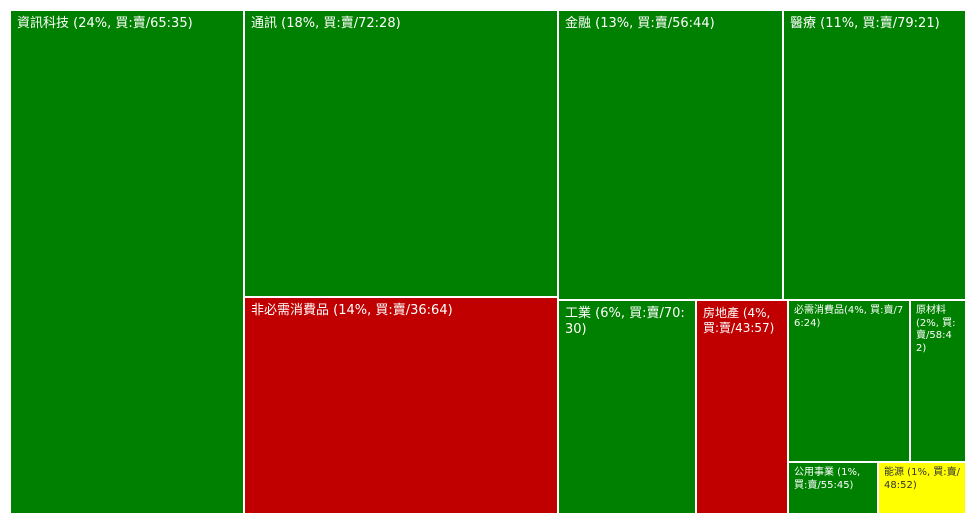 Image resolution: width=966 pixels, height=514 pixels. What do you see at coordinates (936, 329) in the screenshot?
I see `tile-label: 原材料 (2%, 買:賣/58:42)` at bounding box center [936, 329].